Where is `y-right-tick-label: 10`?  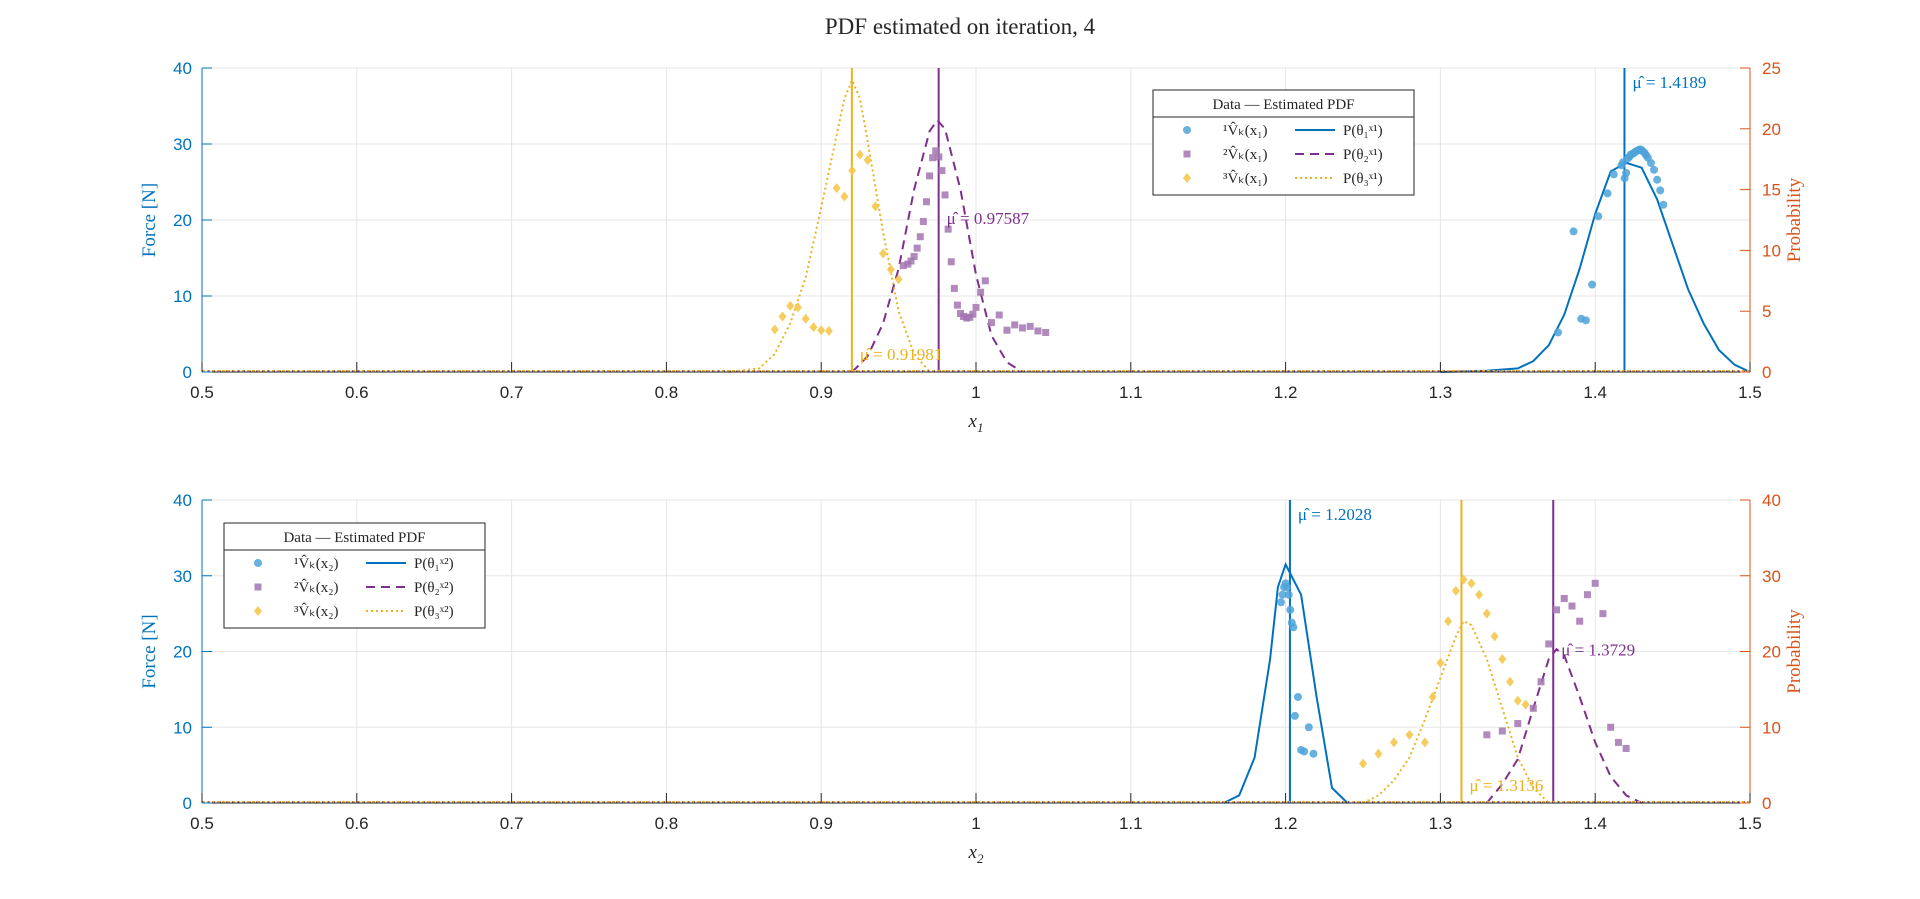 y-right-tick-label: 10 is located at coordinates (1771, 250).